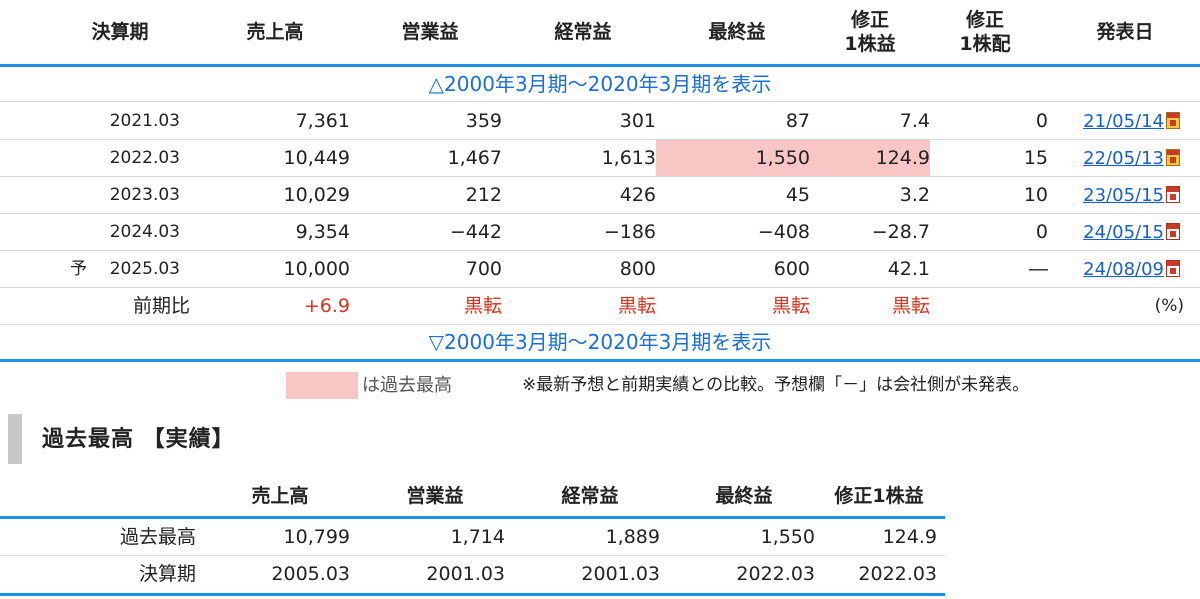  I want to click on record-ordinary-period: 2001.03, so click(620, 574).